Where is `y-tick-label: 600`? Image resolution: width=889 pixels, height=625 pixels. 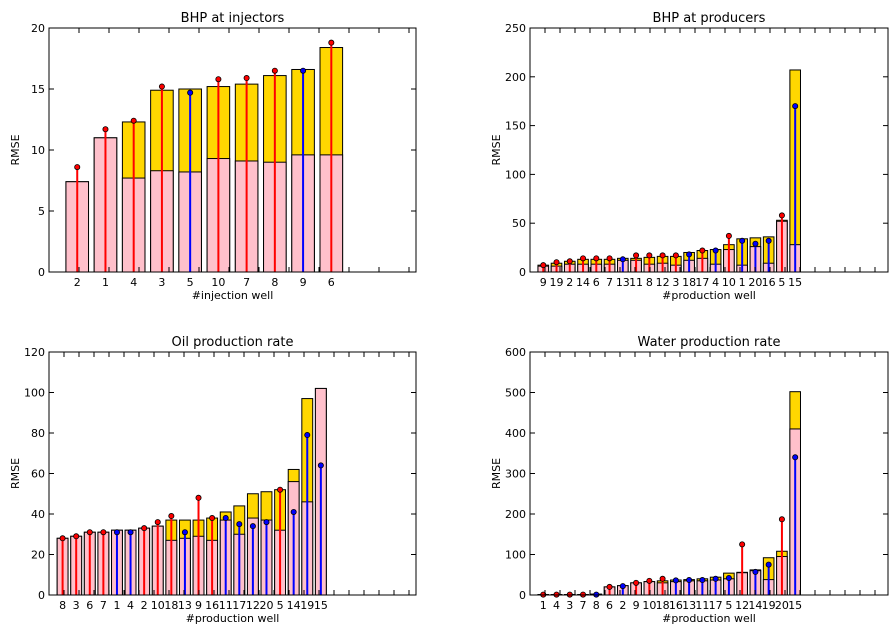 y-tick-label: 600 is located at coordinates (515, 352).